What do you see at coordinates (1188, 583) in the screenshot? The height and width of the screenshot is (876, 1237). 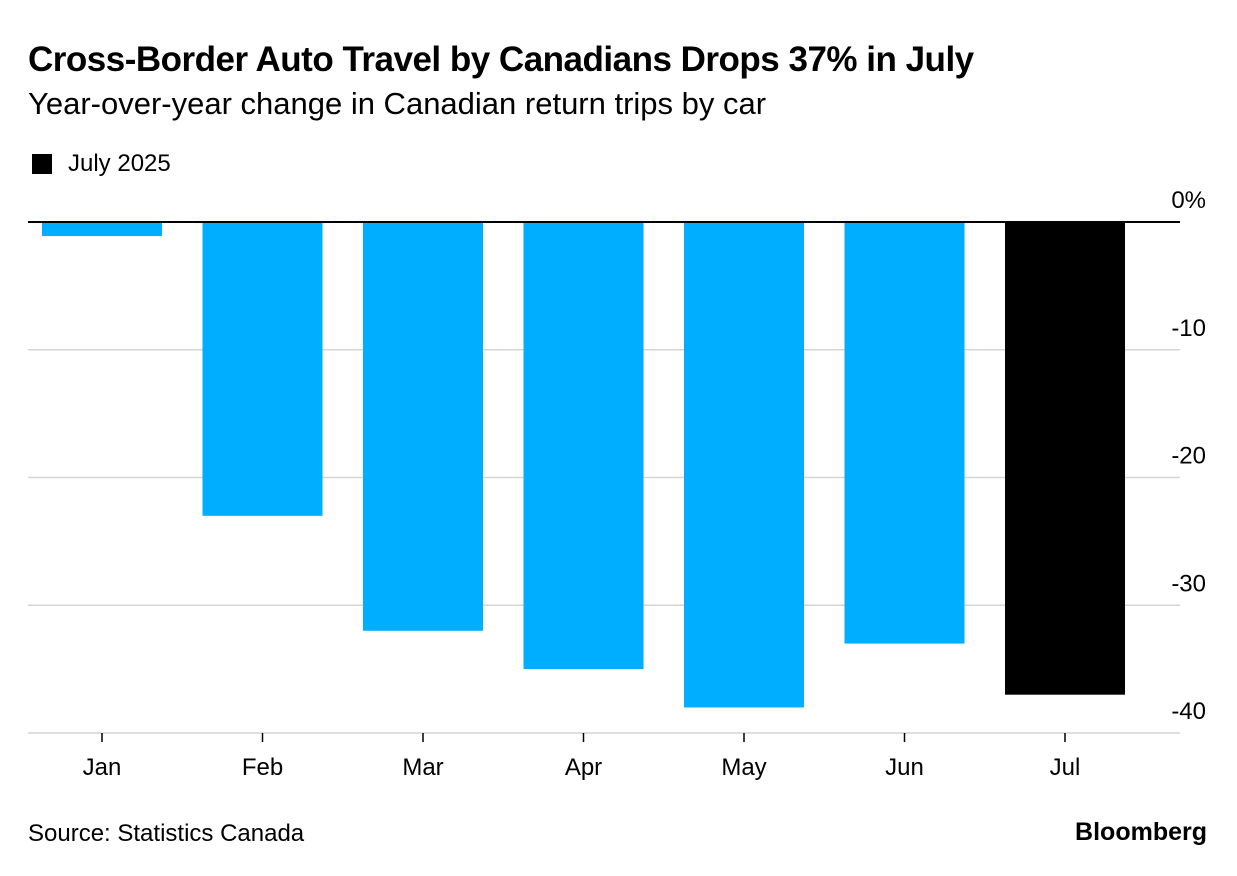 I see `y-tick-label: -30` at bounding box center [1188, 583].